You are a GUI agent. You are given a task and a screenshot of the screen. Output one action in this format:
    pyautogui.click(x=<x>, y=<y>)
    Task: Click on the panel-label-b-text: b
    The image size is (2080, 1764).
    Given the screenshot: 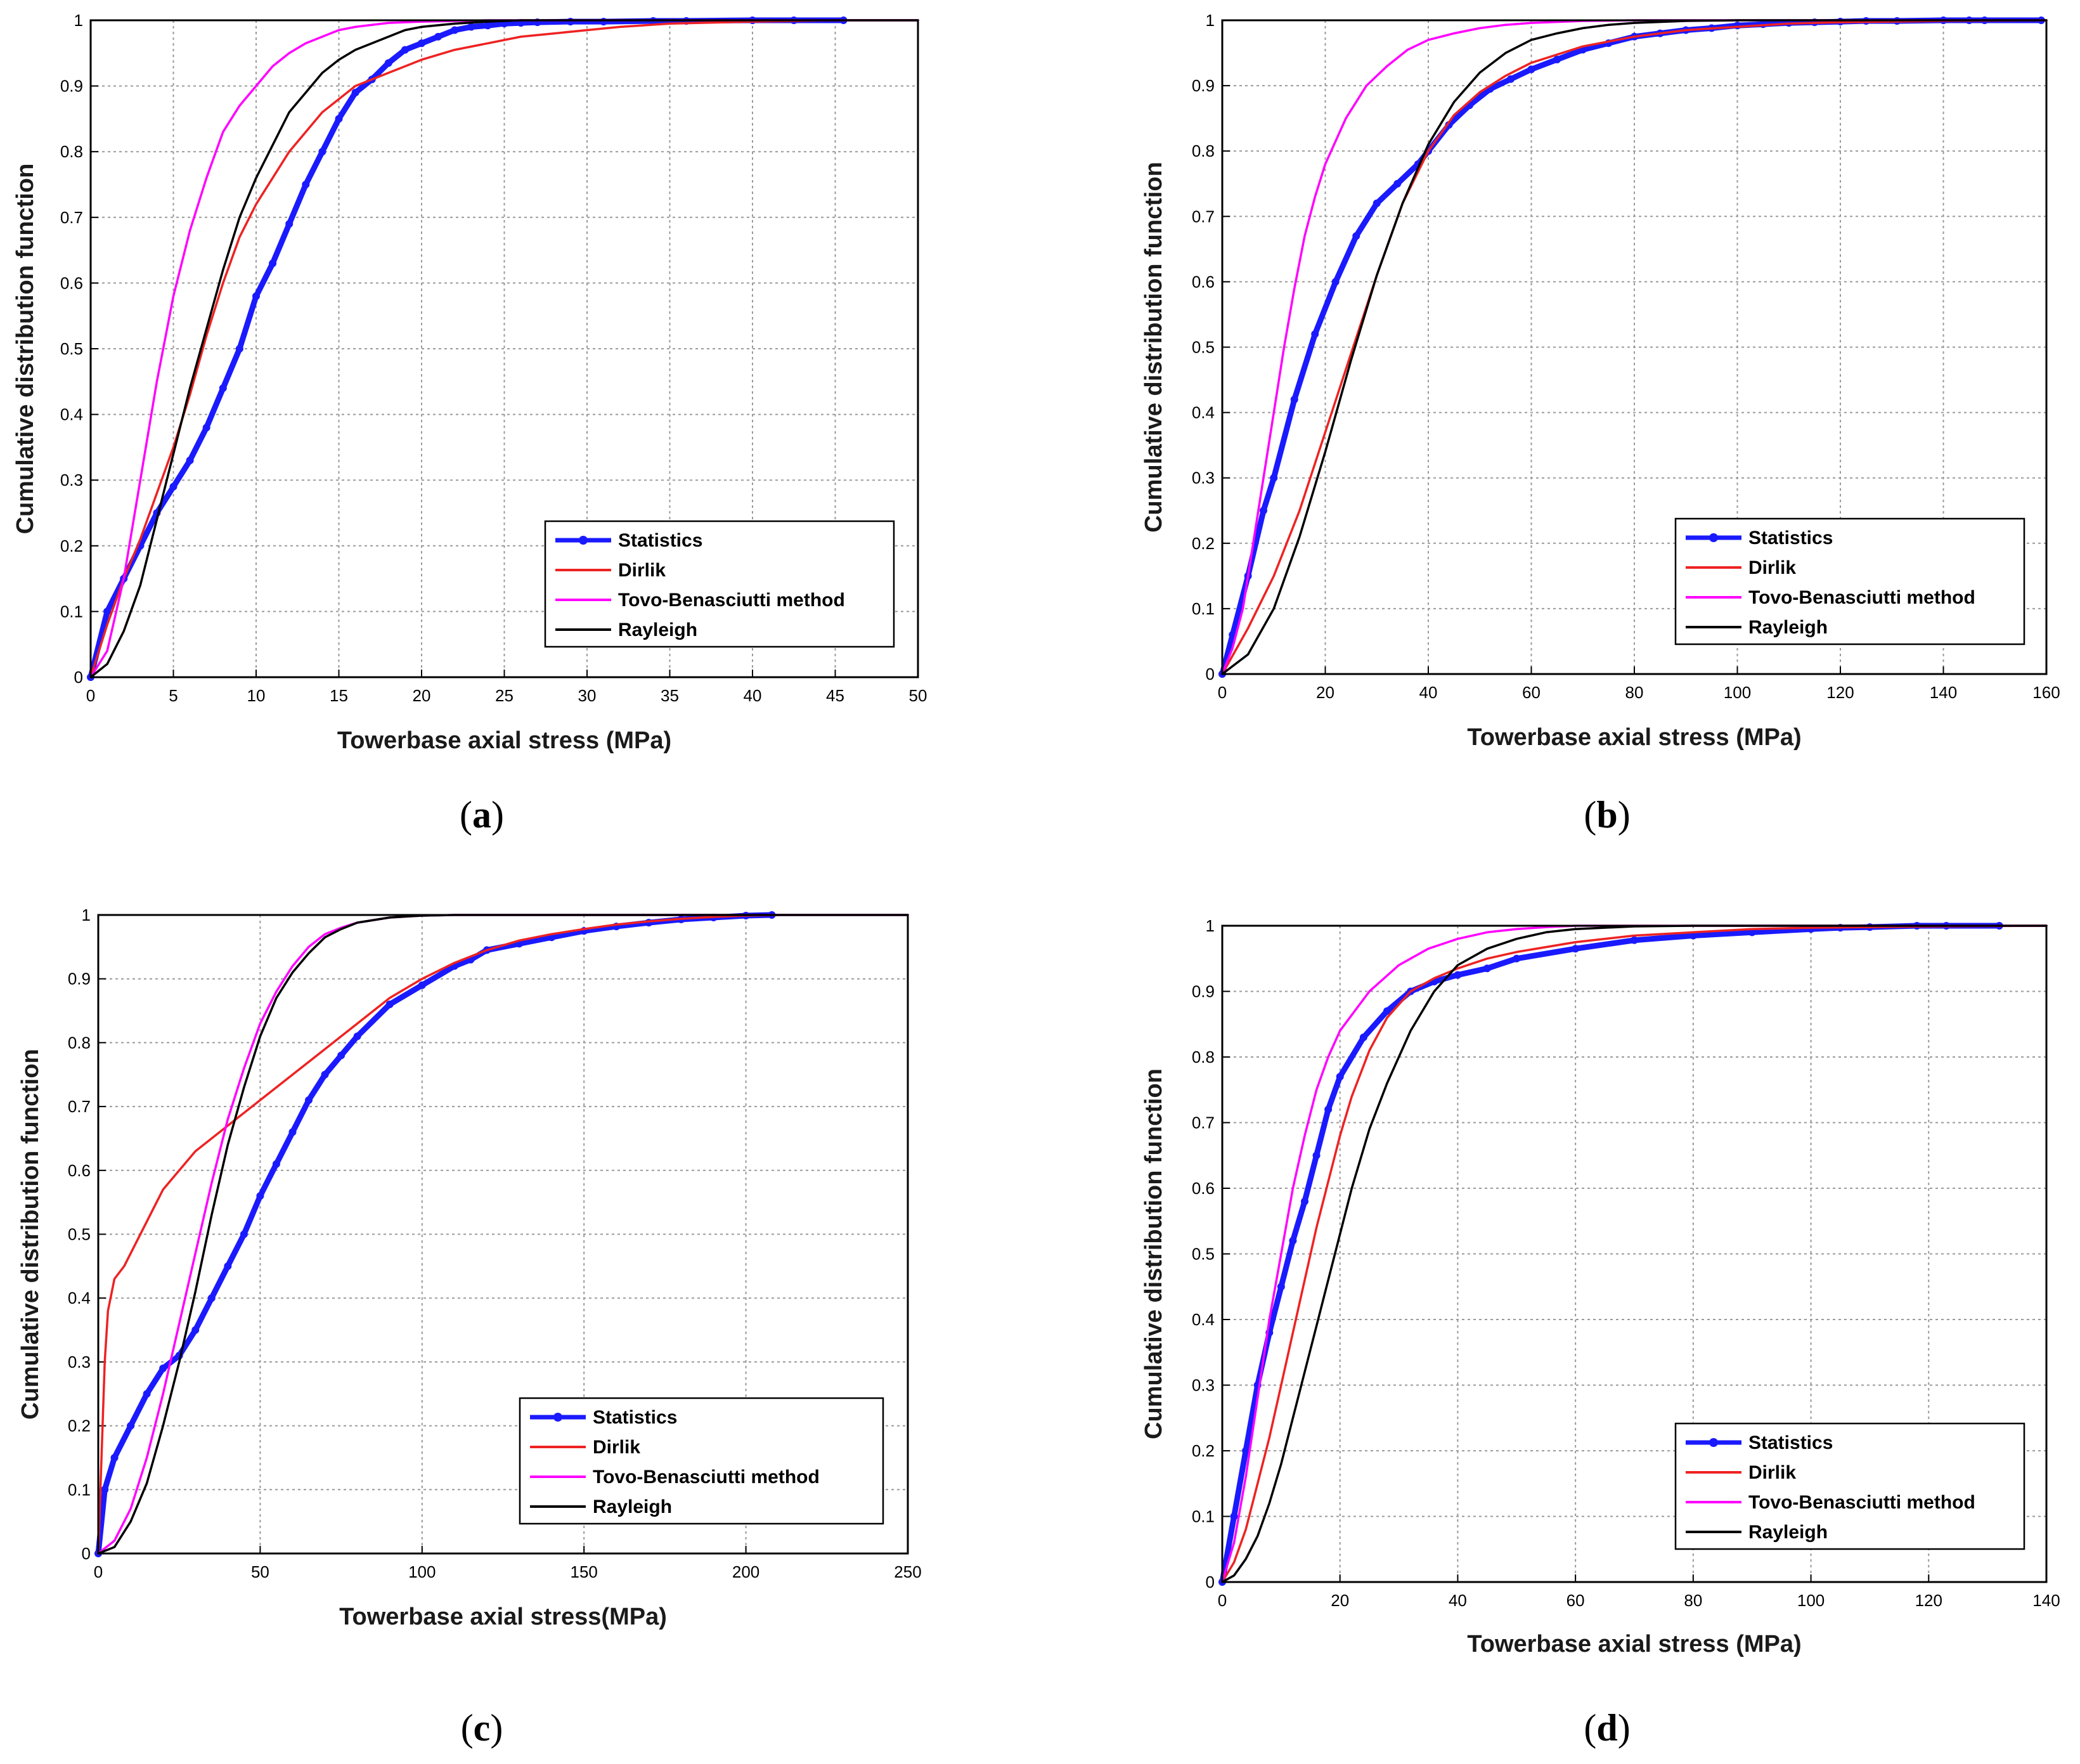 What is the action you would take?
    pyautogui.click(x=1606, y=815)
    